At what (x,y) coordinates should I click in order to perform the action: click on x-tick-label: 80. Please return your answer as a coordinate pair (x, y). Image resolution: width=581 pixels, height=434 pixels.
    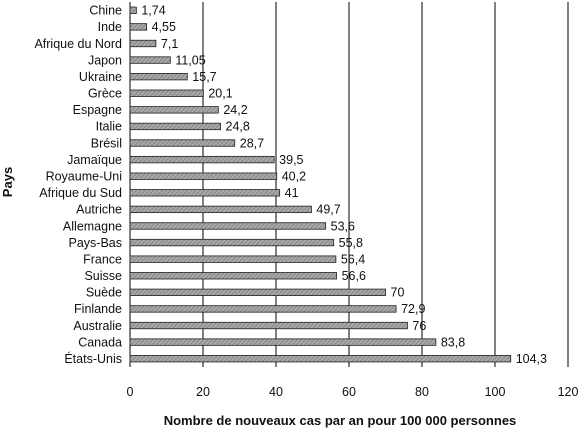
    Looking at the image, I should click on (422, 392).